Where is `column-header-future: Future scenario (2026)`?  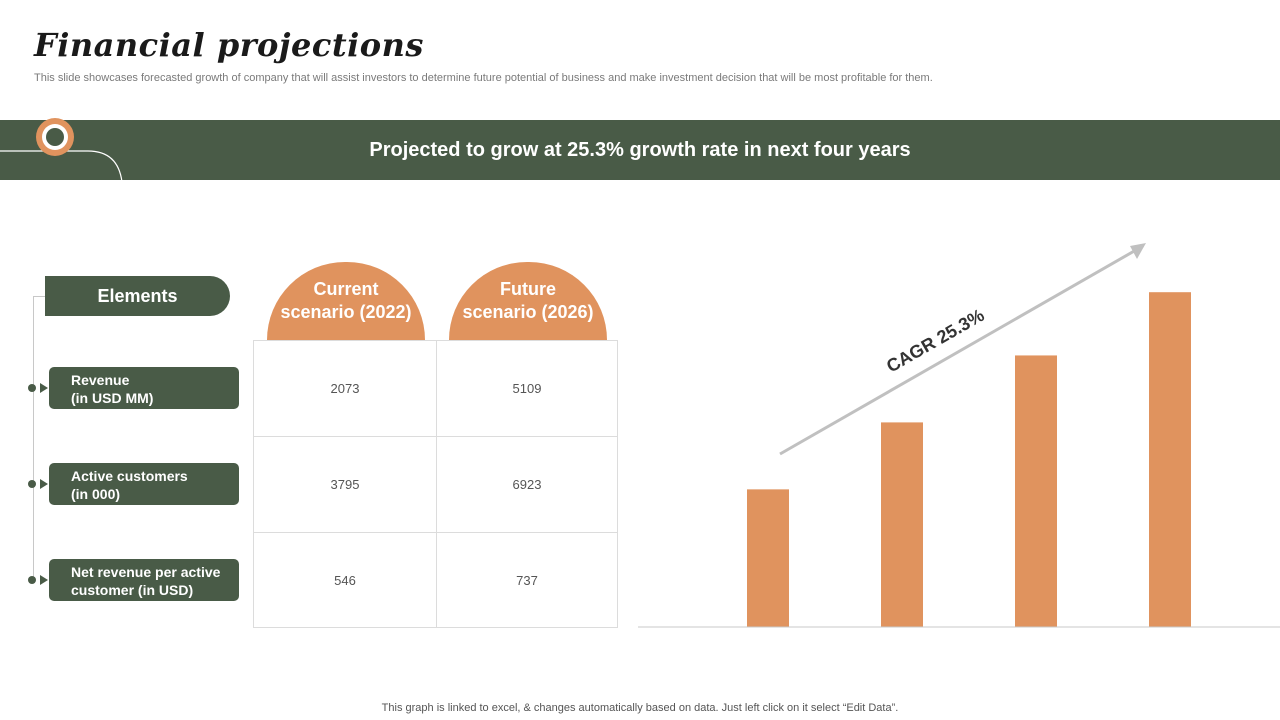
column-header-future: Future scenario (2026) is located at coordinates (528, 301).